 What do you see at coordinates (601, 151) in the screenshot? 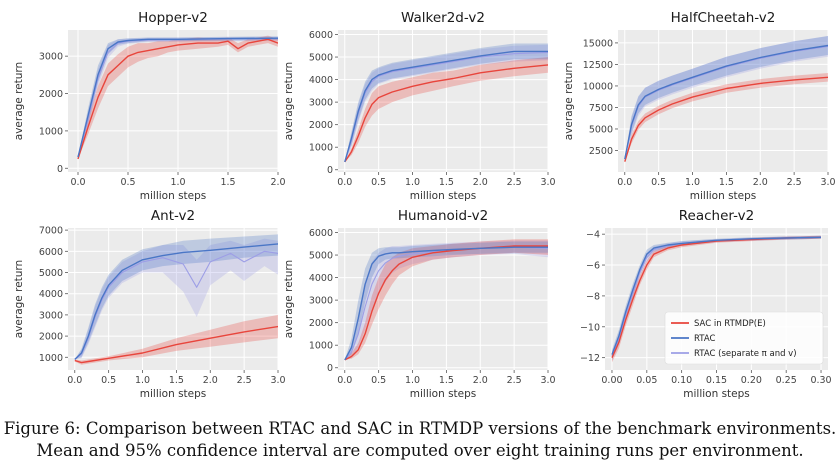
I see `y-tick-label: 2500` at bounding box center [601, 151].